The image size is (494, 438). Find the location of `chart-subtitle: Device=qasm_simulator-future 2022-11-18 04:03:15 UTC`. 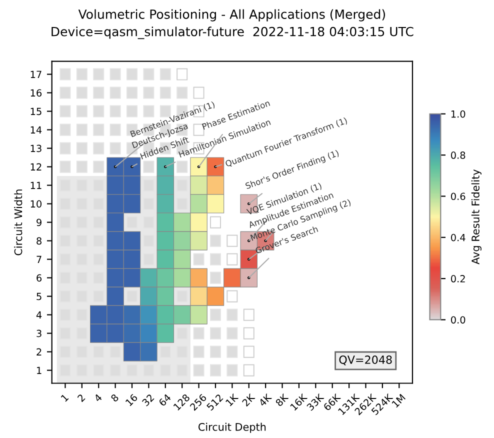

chart-subtitle: Device=qasm_simulator-future 2022-11-18 04:03:15 UTC is located at coordinates (233, 33).